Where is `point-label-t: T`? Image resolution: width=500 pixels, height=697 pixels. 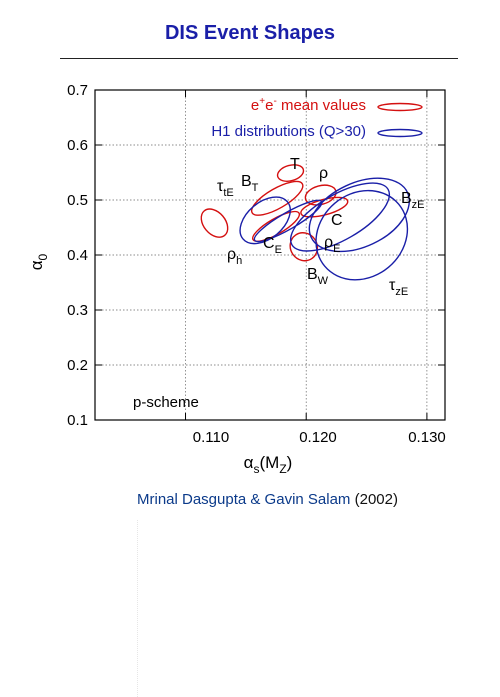 point-label-t: T is located at coordinates (295, 164).